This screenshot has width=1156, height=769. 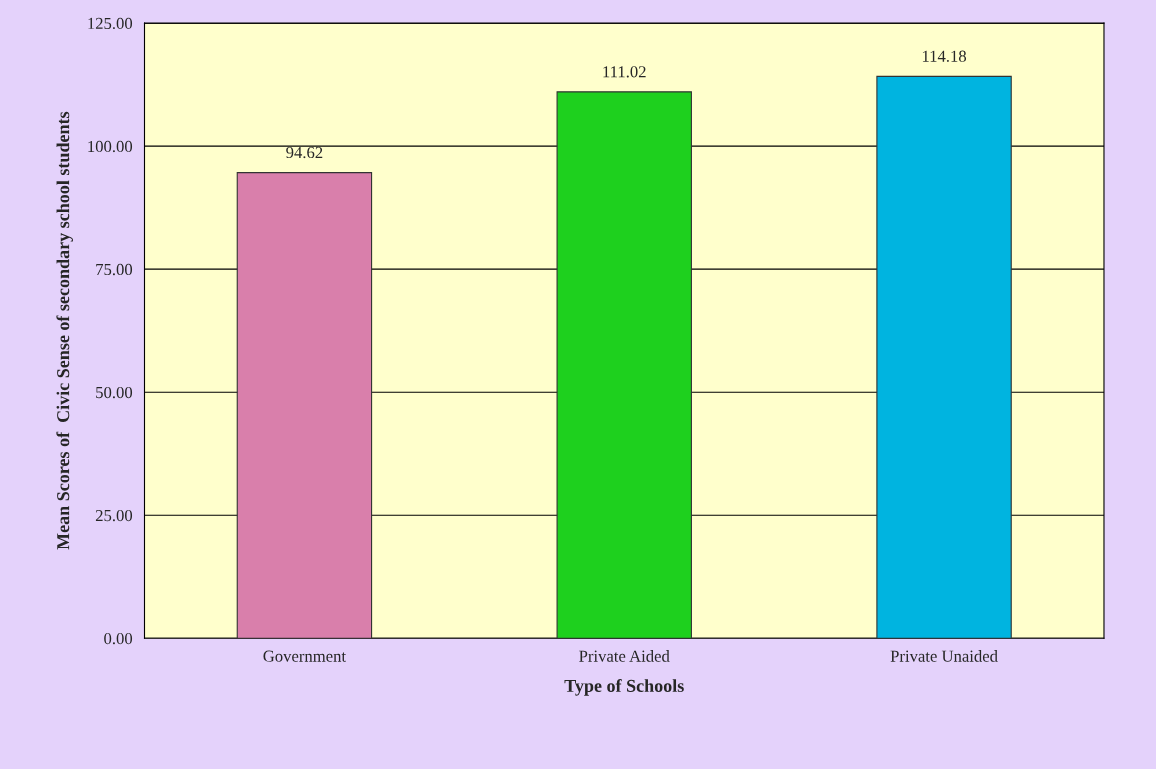 I want to click on data-label: 114.18, so click(x=944, y=56).